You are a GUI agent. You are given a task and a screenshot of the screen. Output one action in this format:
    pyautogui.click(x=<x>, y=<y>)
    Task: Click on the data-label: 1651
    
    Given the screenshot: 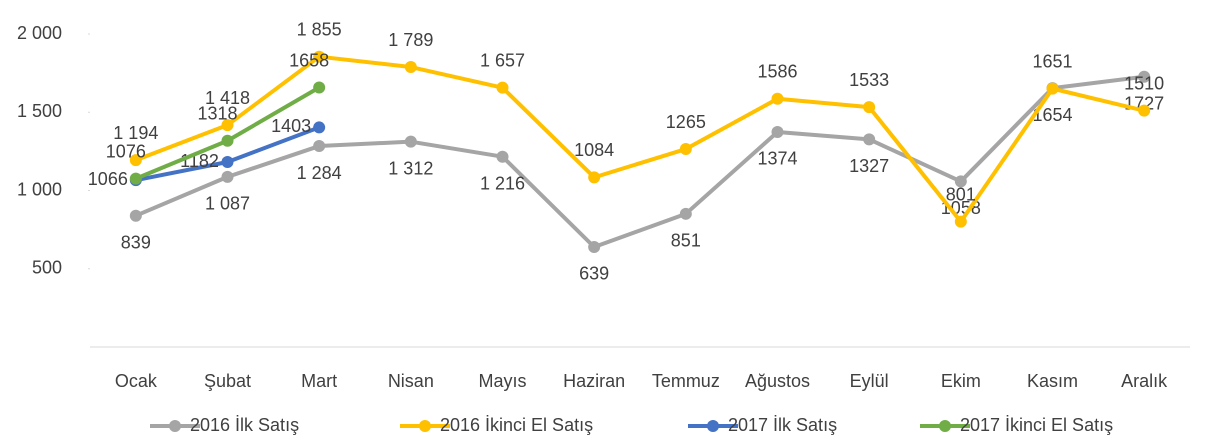 What is the action you would take?
    pyautogui.click(x=1052, y=61)
    